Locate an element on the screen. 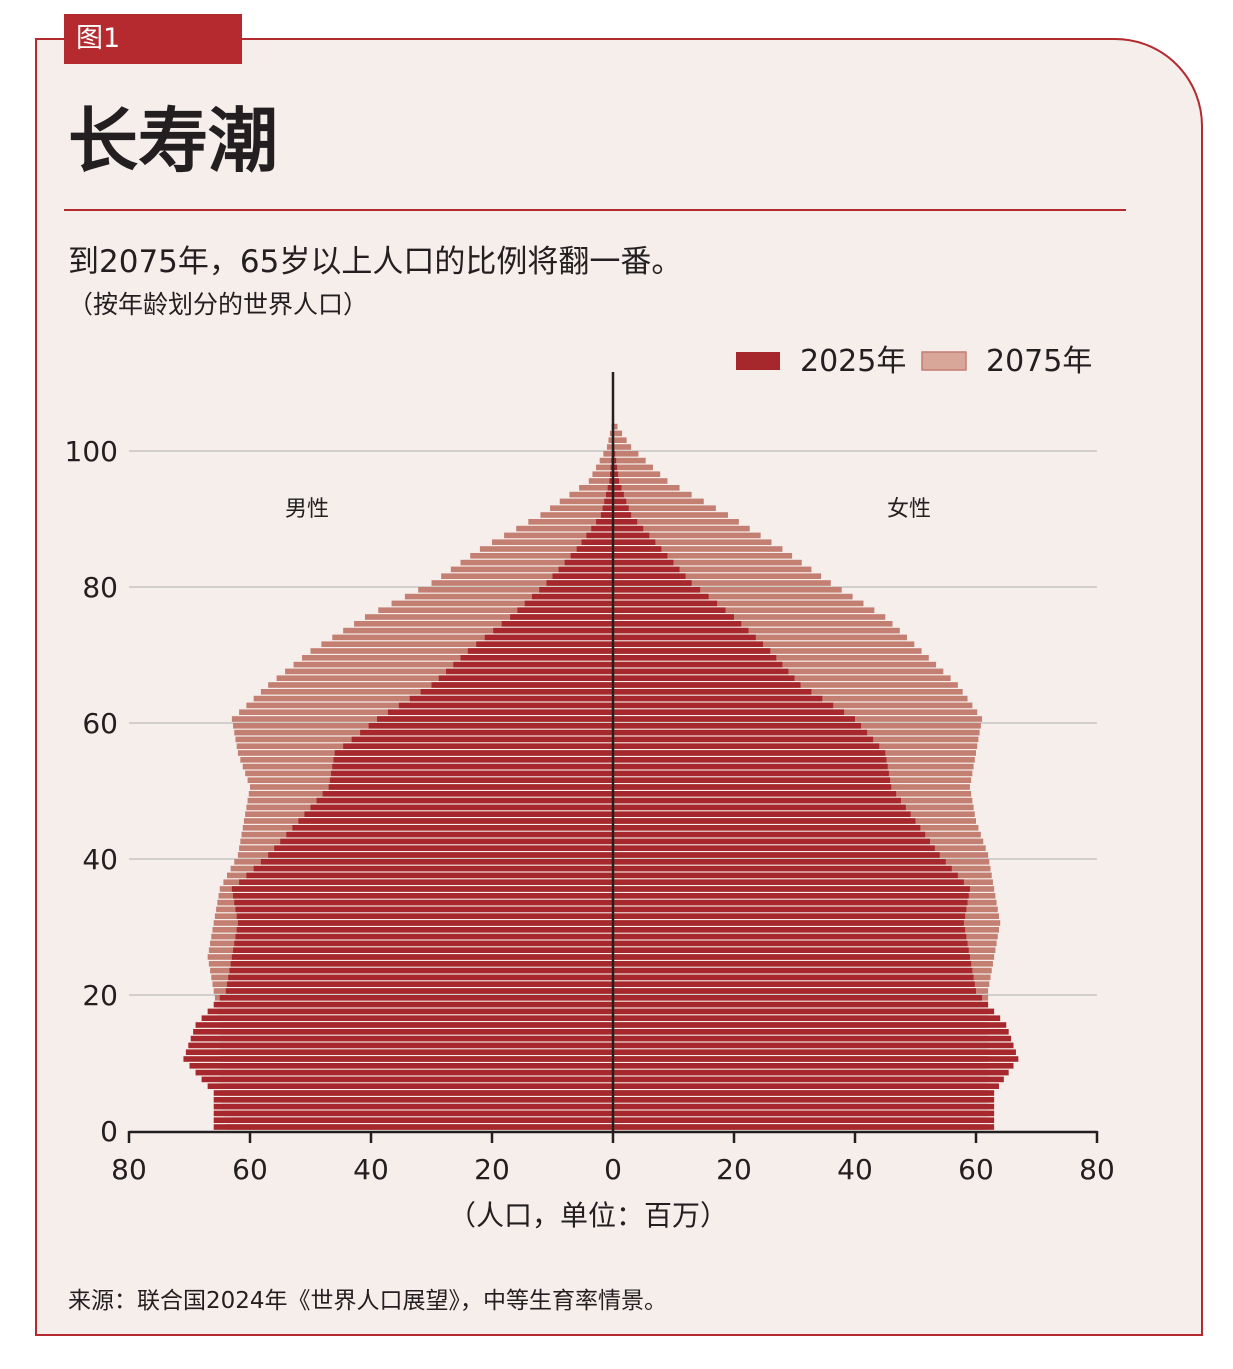  x-tick-label-1: 60 is located at coordinates (250, 1169).